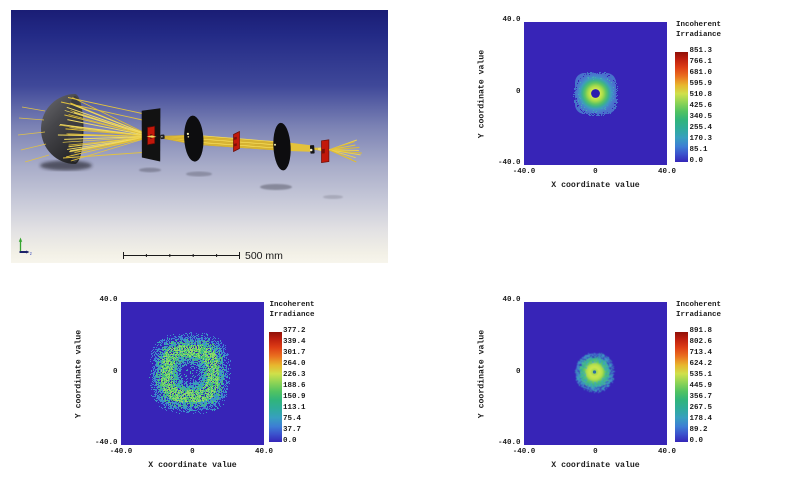 The image size is (800, 486). Describe the element at coordinates (31, 253) in the screenshot. I see `svg-text: z` at that location.